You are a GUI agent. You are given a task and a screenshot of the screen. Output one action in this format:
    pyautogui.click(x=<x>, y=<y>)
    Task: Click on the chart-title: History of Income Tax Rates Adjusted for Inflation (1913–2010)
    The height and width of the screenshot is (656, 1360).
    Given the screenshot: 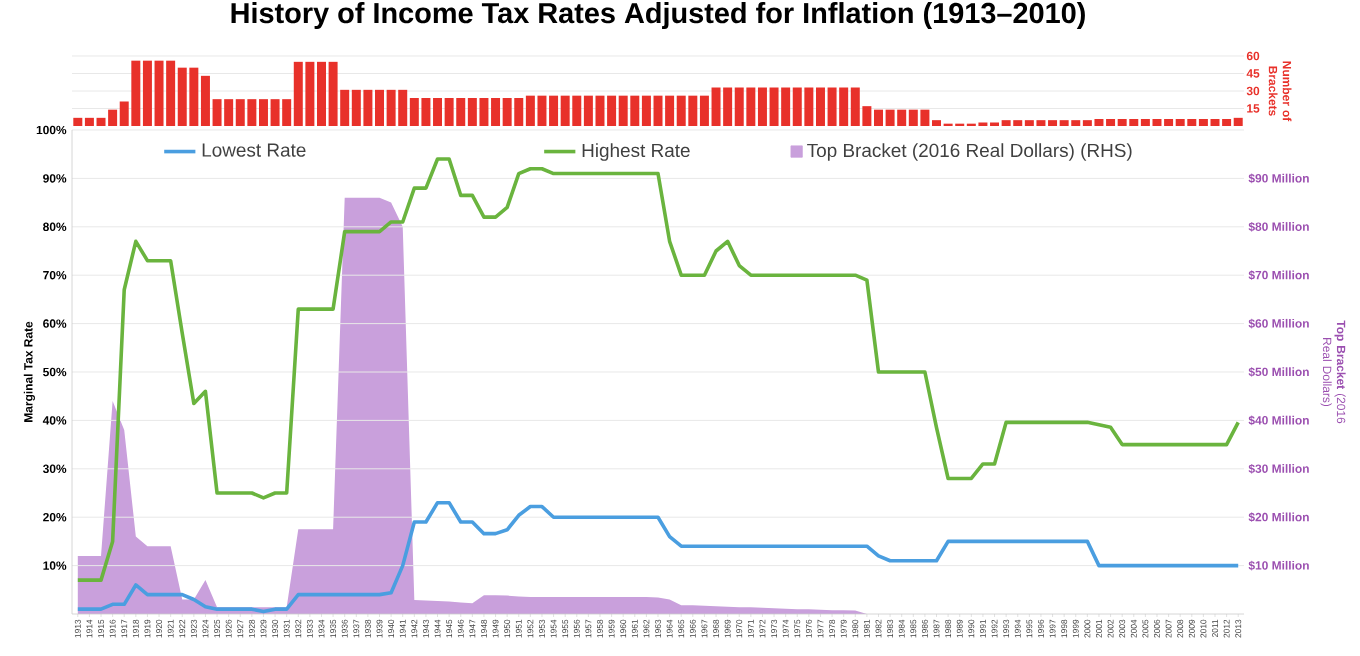 What is the action you would take?
    pyautogui.click(x=658, y=16)
    